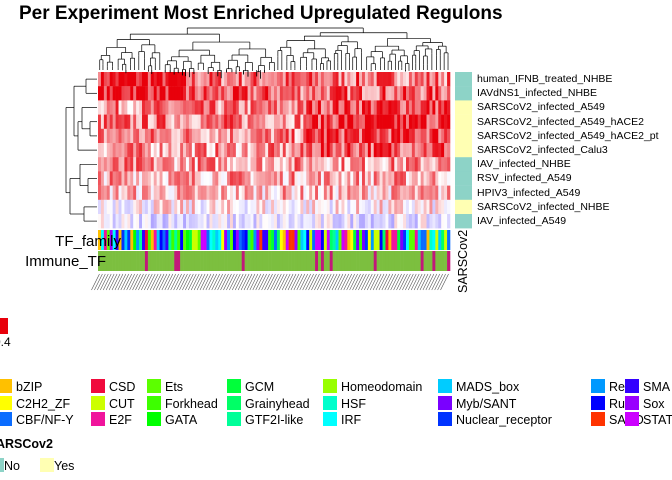 The image size is (672, 480). Describe the element at coordinates (260, 387) in the screenshot. I see `legend-label: GCM` at that location.